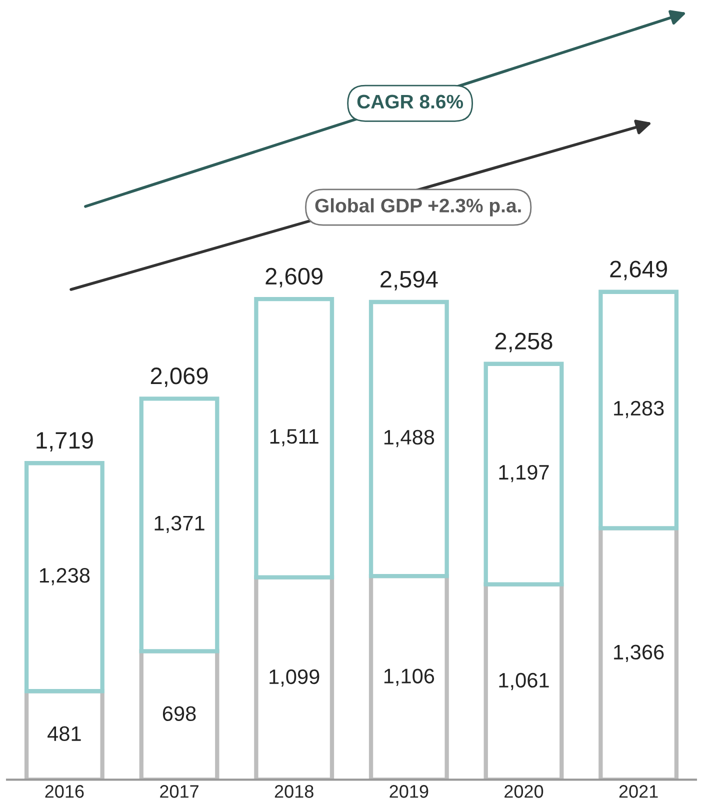 The height and width of the screenshot is (808, 703). I want to click on x-tick-label: 2021, so click(638, 791).